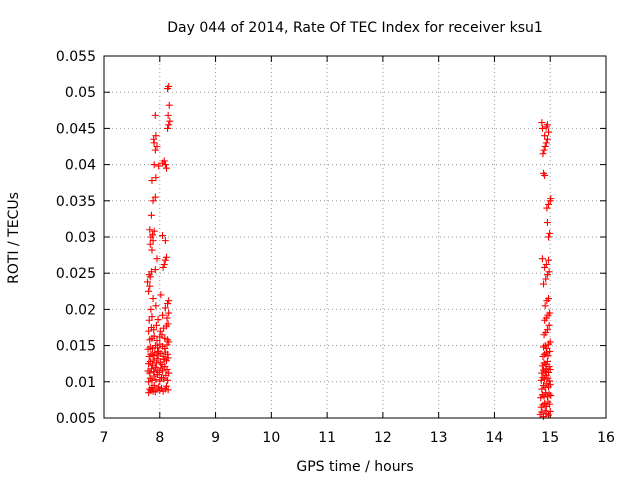  I want to click on x-tick-label: 12, so click(383, 438).